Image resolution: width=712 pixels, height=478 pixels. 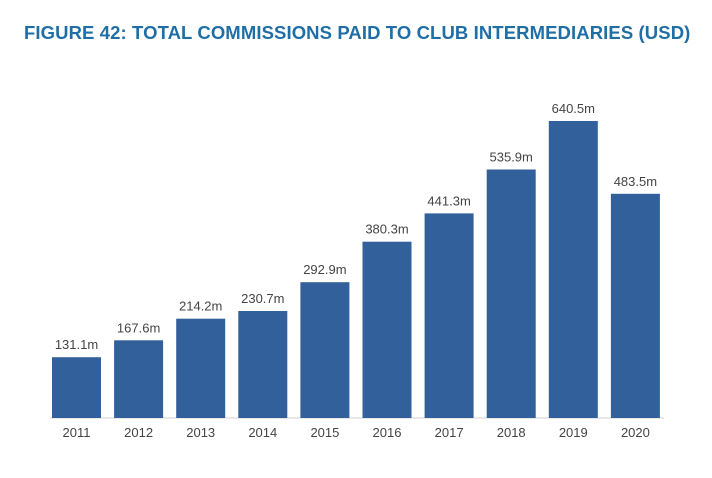 What do you see at coordinates (511, 293) in the screenshot?
I see `bar-2018` at bounding box center [511, 293].